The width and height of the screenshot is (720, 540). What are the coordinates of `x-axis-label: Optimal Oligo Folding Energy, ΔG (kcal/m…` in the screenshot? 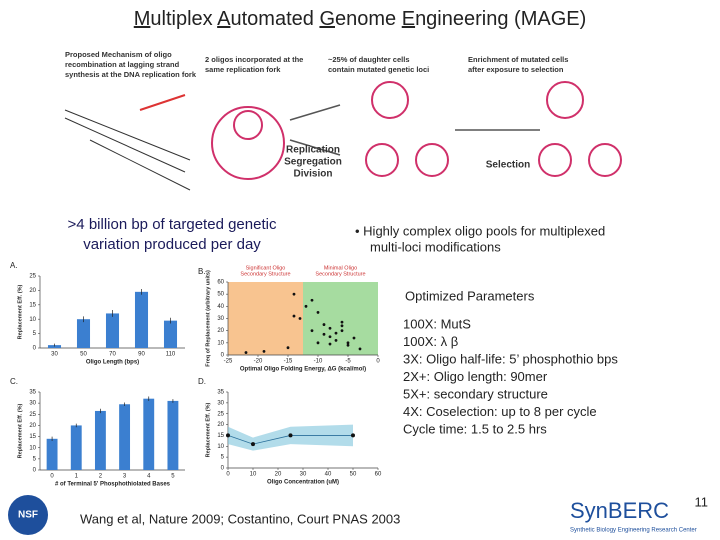 It's located at (303, 370).